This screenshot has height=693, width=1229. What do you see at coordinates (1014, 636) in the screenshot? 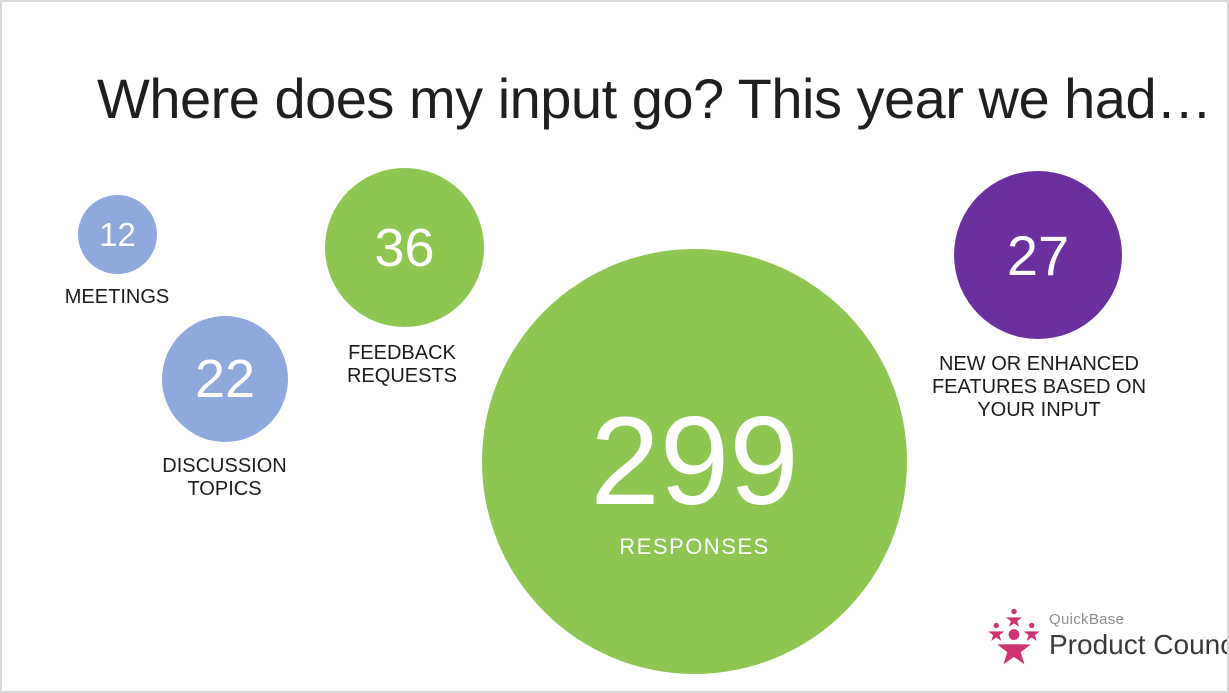
I see `people-pyramid-icon` at bounding box center [1014, 636].